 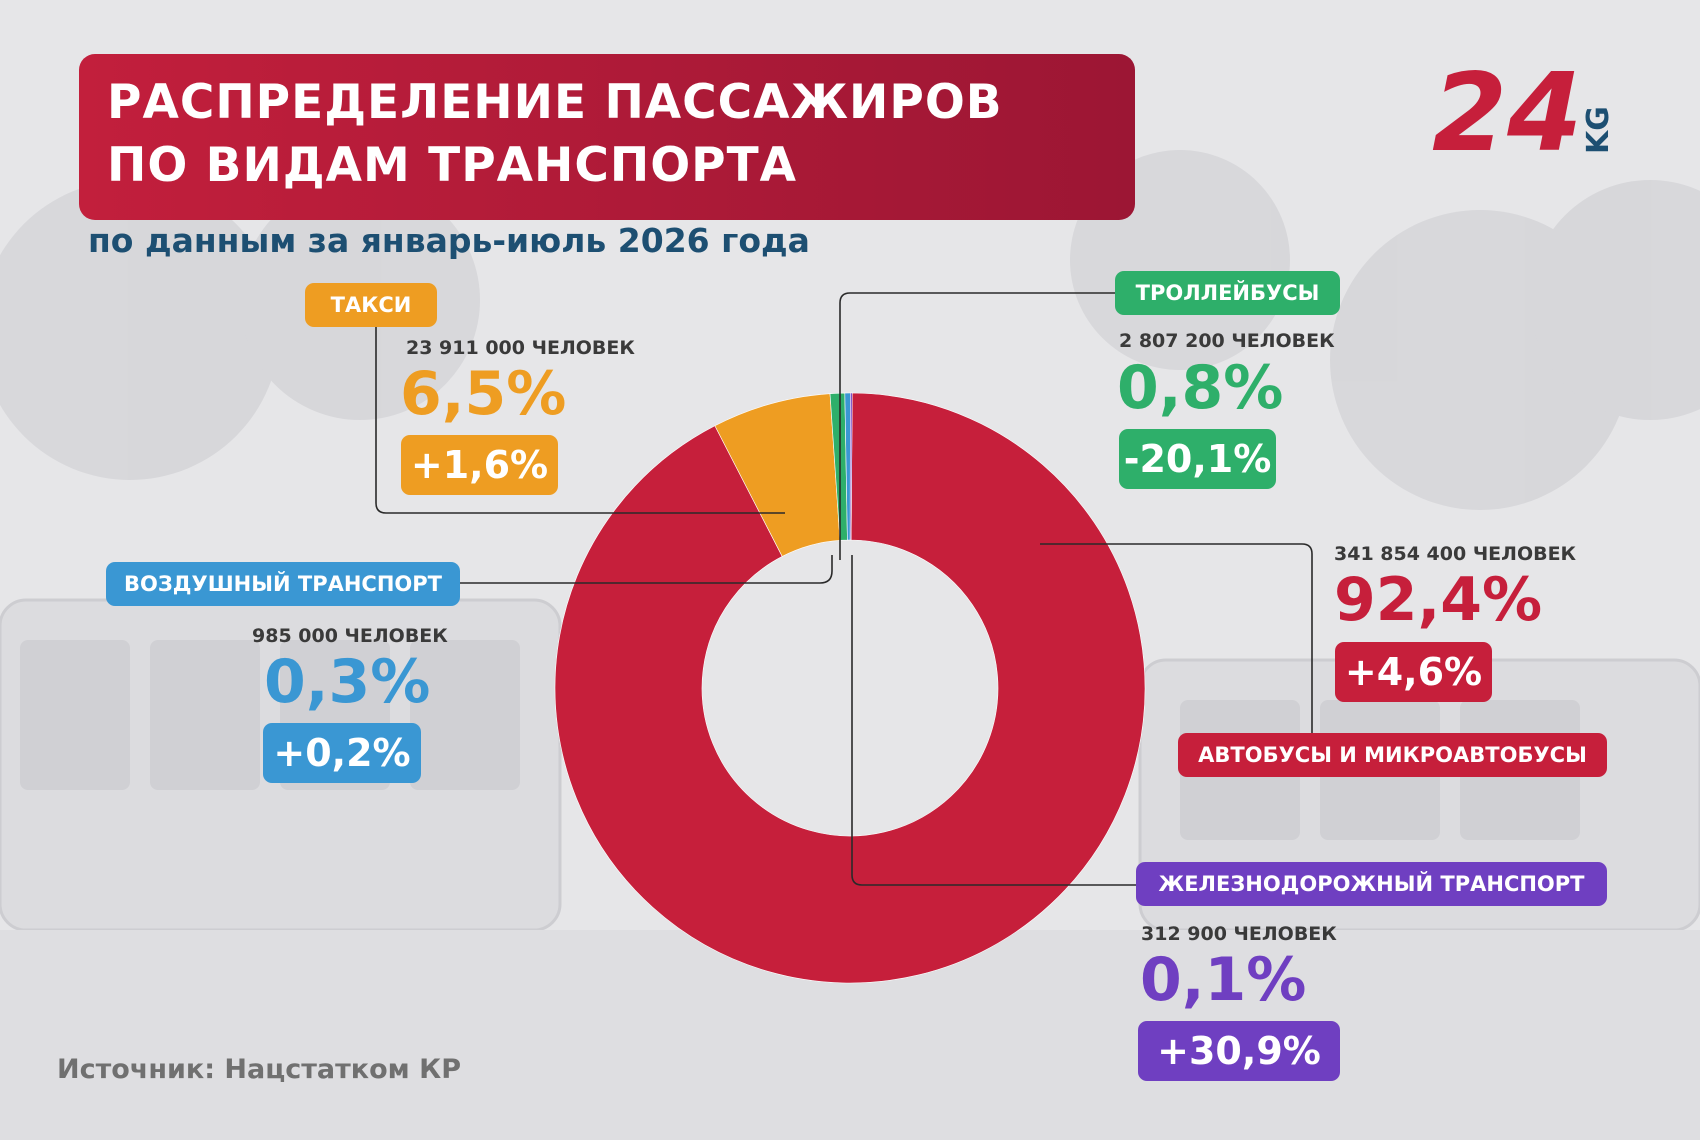 I want to click on leader-line-rail, so click(x=993, y=720).